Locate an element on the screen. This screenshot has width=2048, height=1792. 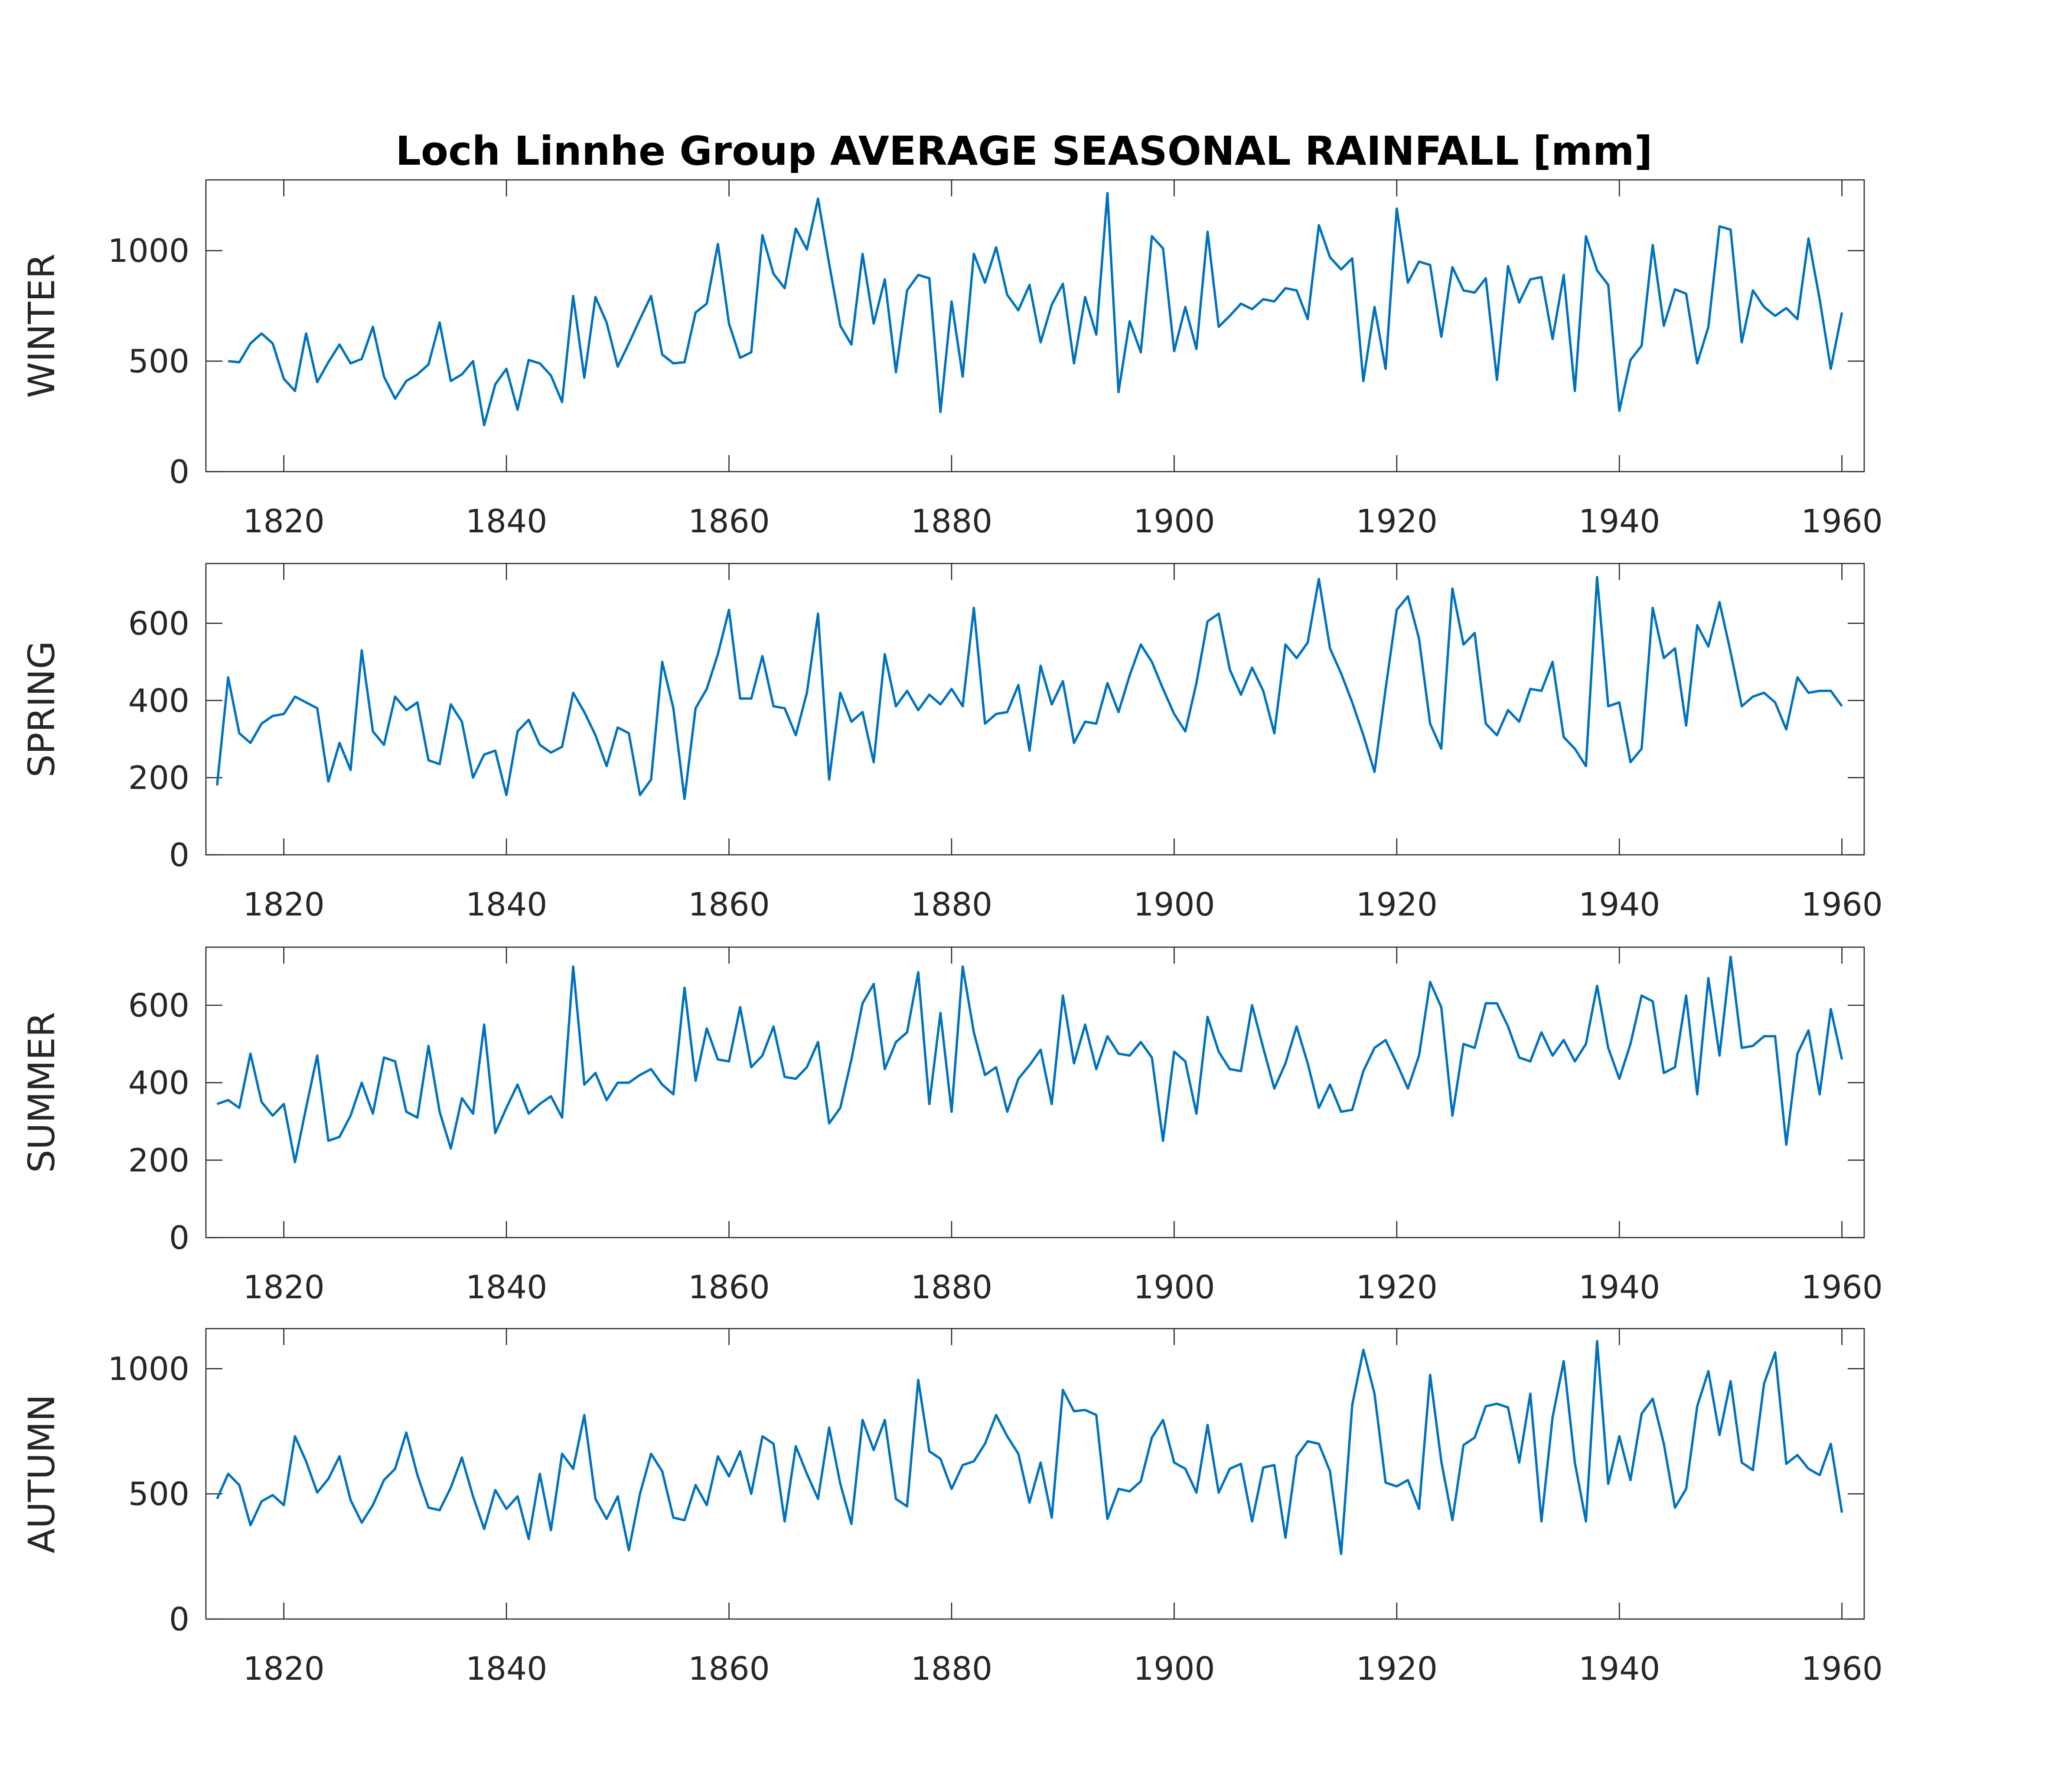
ytick-label-autumn-500: 500 is located at coordinates (158, 1494).